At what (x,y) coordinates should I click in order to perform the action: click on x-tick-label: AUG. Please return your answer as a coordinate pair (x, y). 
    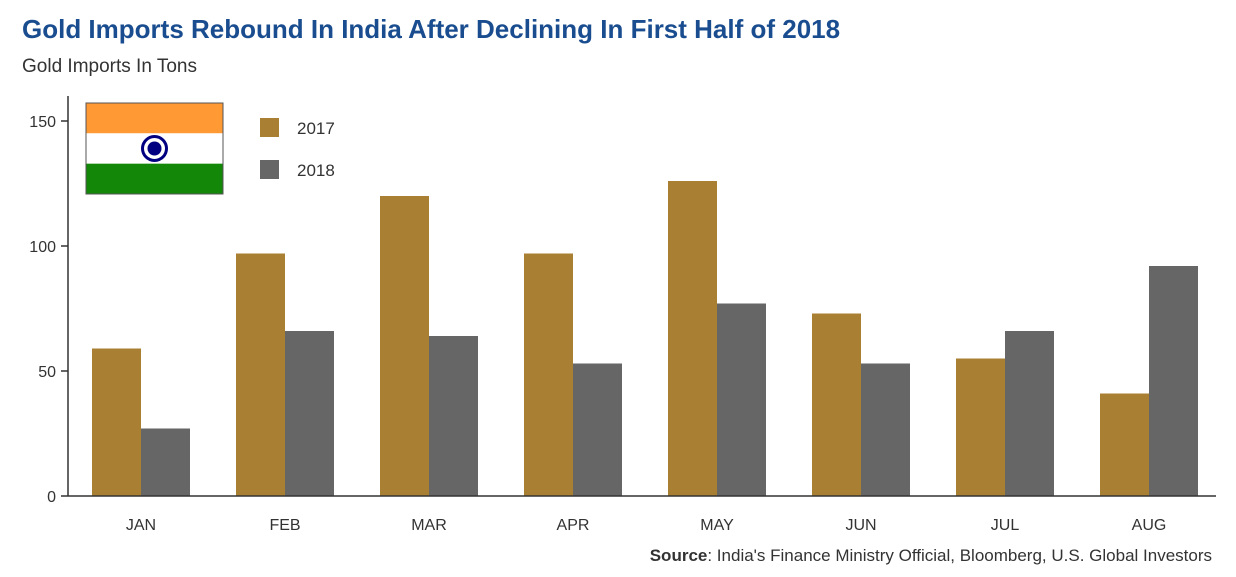
    Looking at the image, I should click on (1149, 525).